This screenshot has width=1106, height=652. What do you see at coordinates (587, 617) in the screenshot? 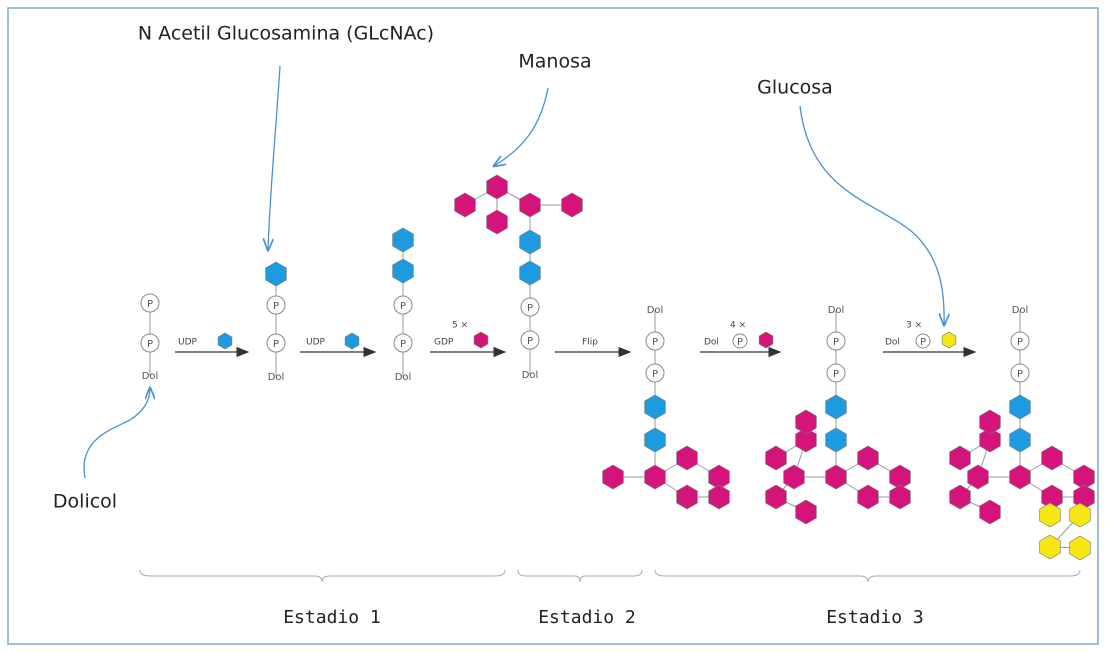
I see `stage-label: Estadio 2` at bounding box center [587, 617].